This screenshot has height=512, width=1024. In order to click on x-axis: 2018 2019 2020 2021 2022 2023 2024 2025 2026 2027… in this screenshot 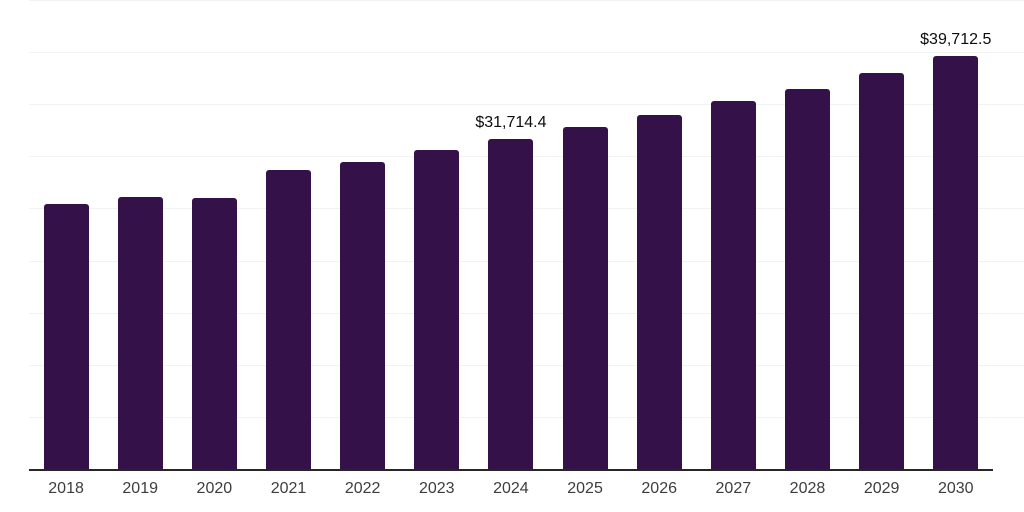, I will do `click(511, 488)`.